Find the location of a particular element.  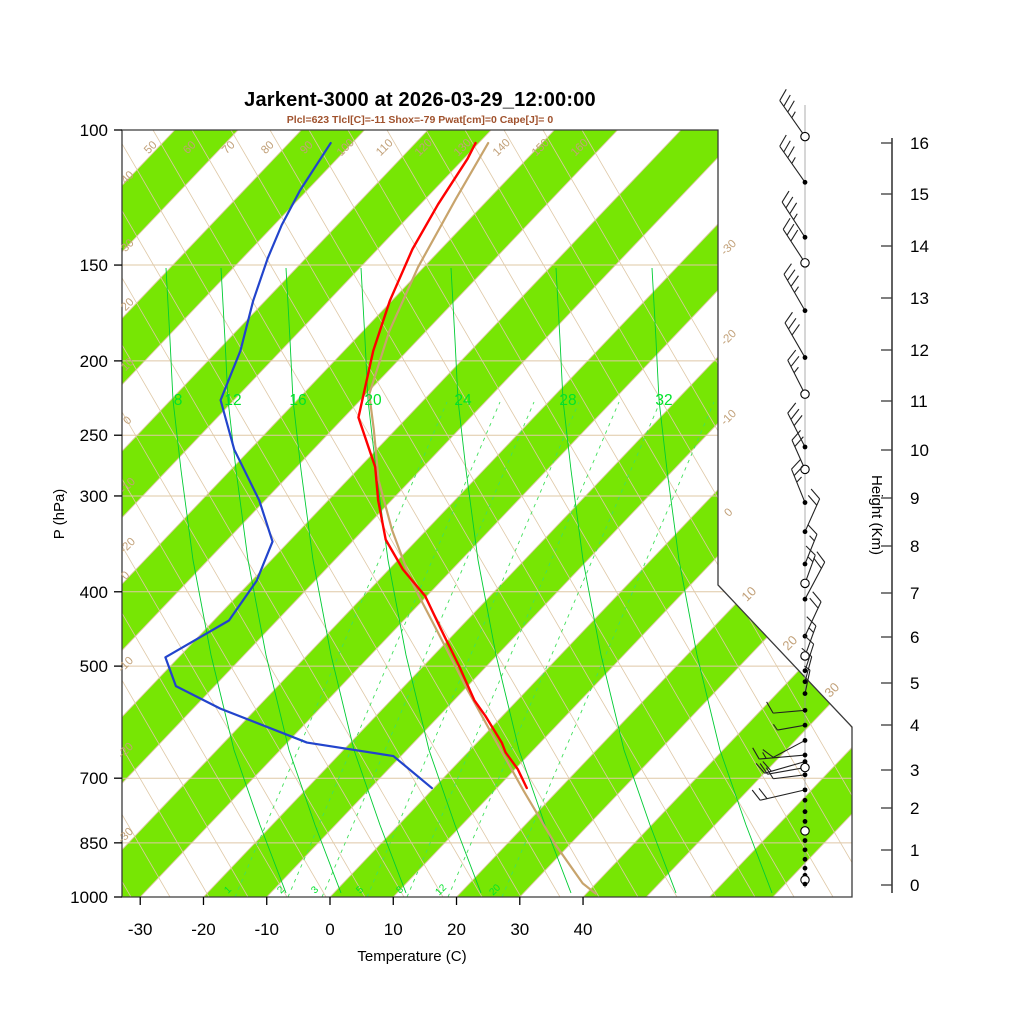

svg-text: 5 is located at coordinates (914, 683).